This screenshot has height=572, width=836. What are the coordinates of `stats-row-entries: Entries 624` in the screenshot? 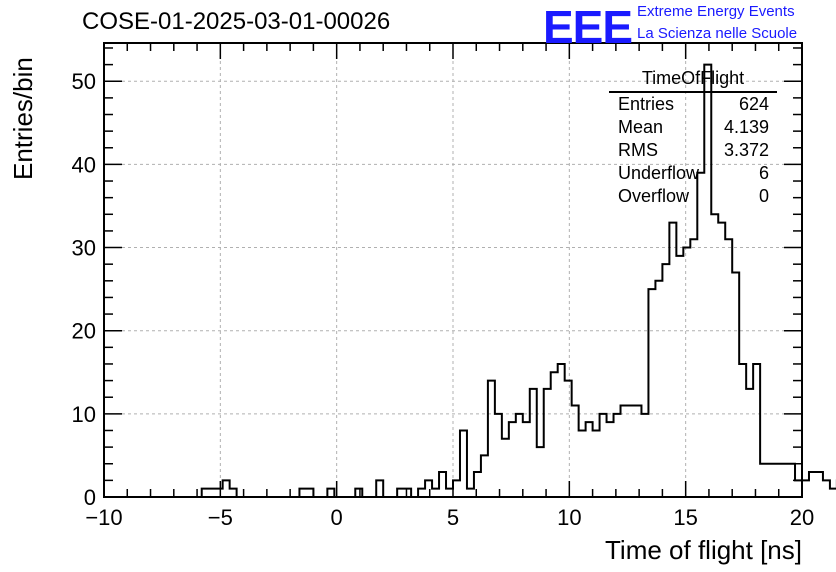 It's located at (693, 104).